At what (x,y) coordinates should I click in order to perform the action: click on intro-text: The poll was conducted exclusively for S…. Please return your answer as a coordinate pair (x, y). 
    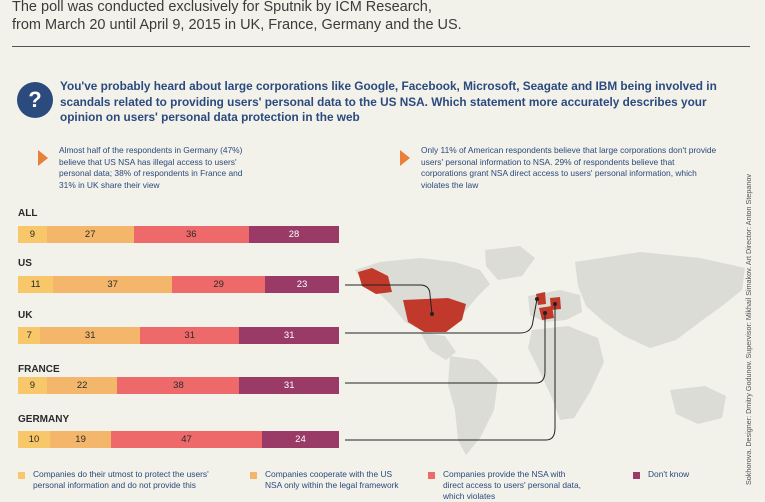
    Looking at the image, I should click on (382, 17).